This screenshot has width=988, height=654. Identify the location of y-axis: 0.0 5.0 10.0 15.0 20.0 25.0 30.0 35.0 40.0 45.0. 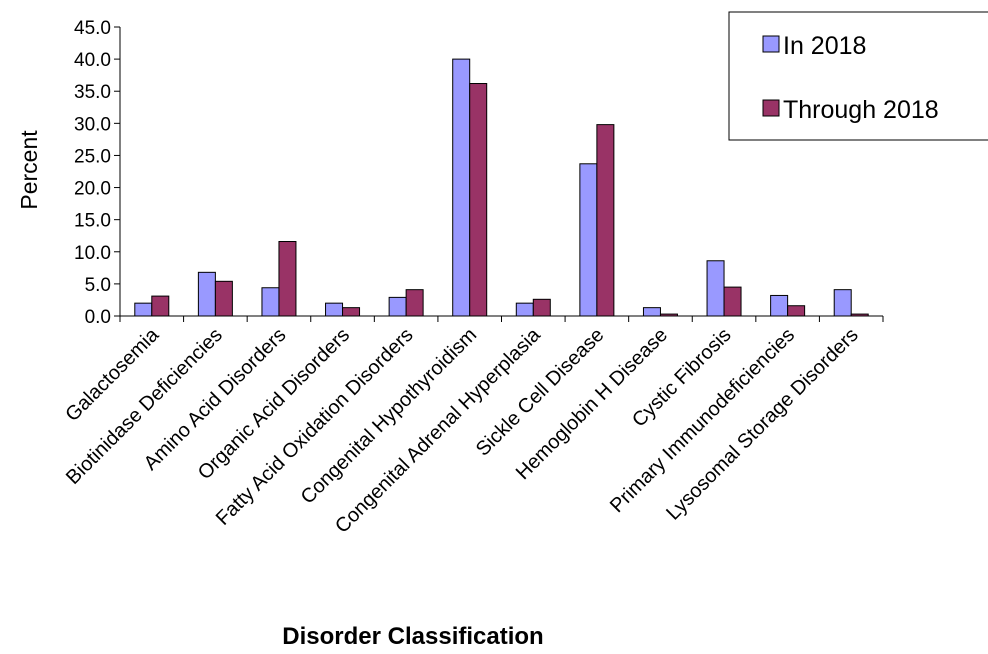
(97, 173).